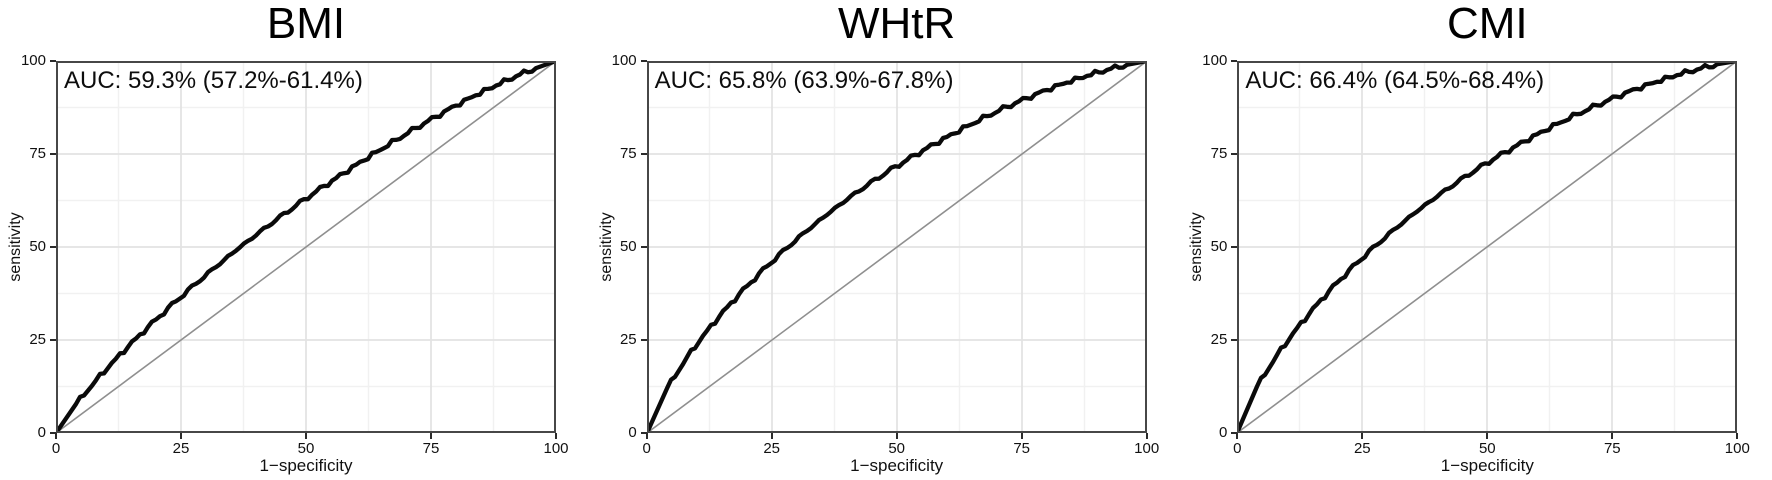  Describe the element at coordinates (897, 24) in the screenshot. I see `panel-title: WHtR` at that location.